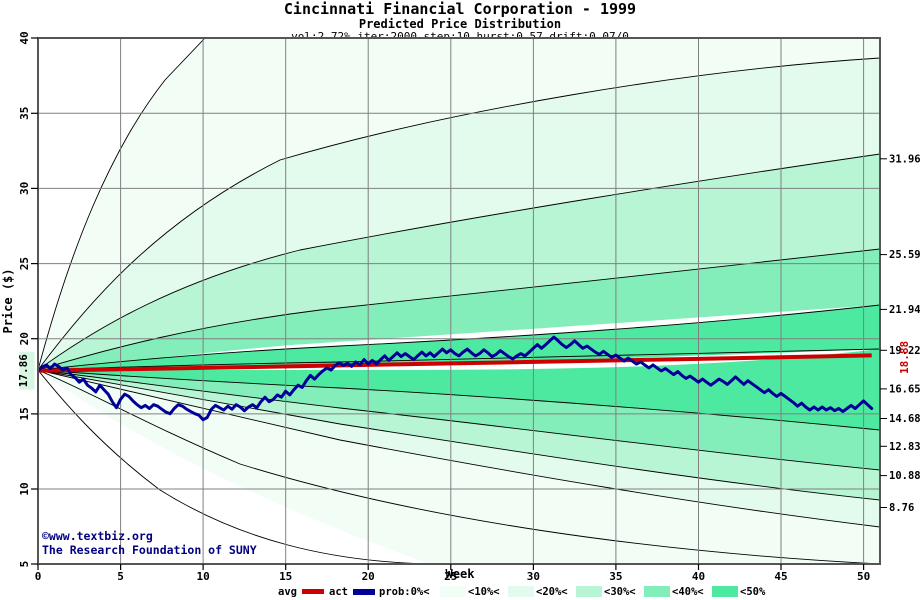 The image size is (920, 600). Describe the element at coordinates (904, 447) in the screenshot. I see `right-label-12-83: 12.83` at that location.